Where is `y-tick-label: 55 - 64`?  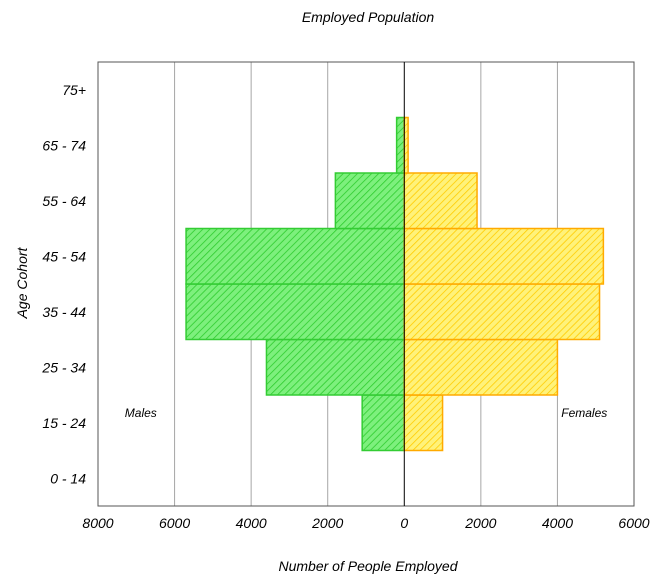
y-tick-label: 55 - 64 is located at coordinates (64, 201).